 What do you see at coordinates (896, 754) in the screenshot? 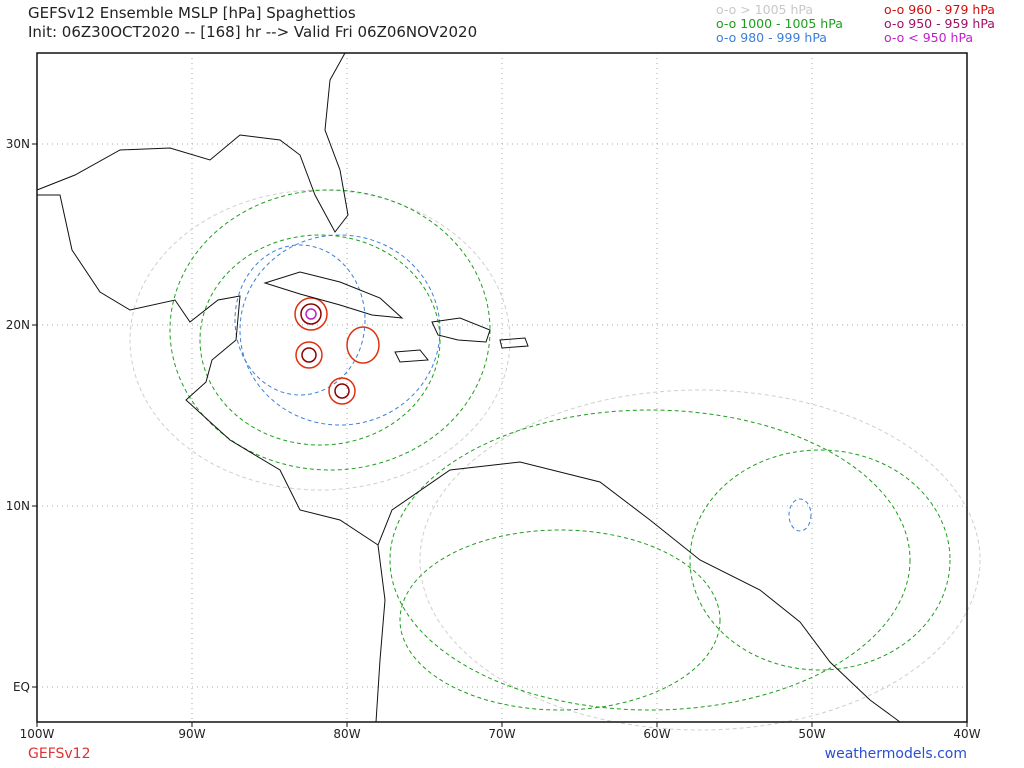
I see `footer-site: weathermodels.com` at bounding box center [896, 754].